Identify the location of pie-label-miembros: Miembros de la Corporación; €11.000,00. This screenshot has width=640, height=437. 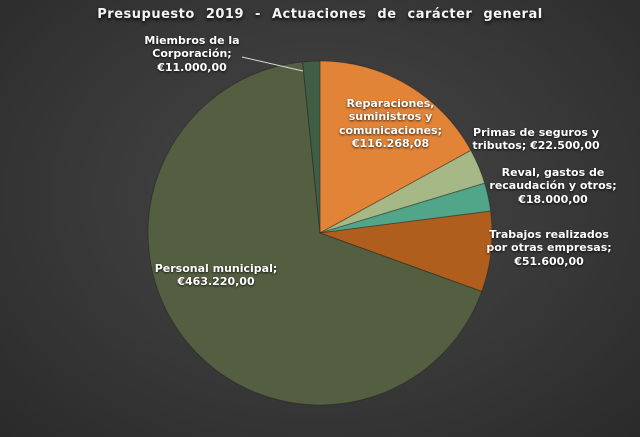
(192, 54).